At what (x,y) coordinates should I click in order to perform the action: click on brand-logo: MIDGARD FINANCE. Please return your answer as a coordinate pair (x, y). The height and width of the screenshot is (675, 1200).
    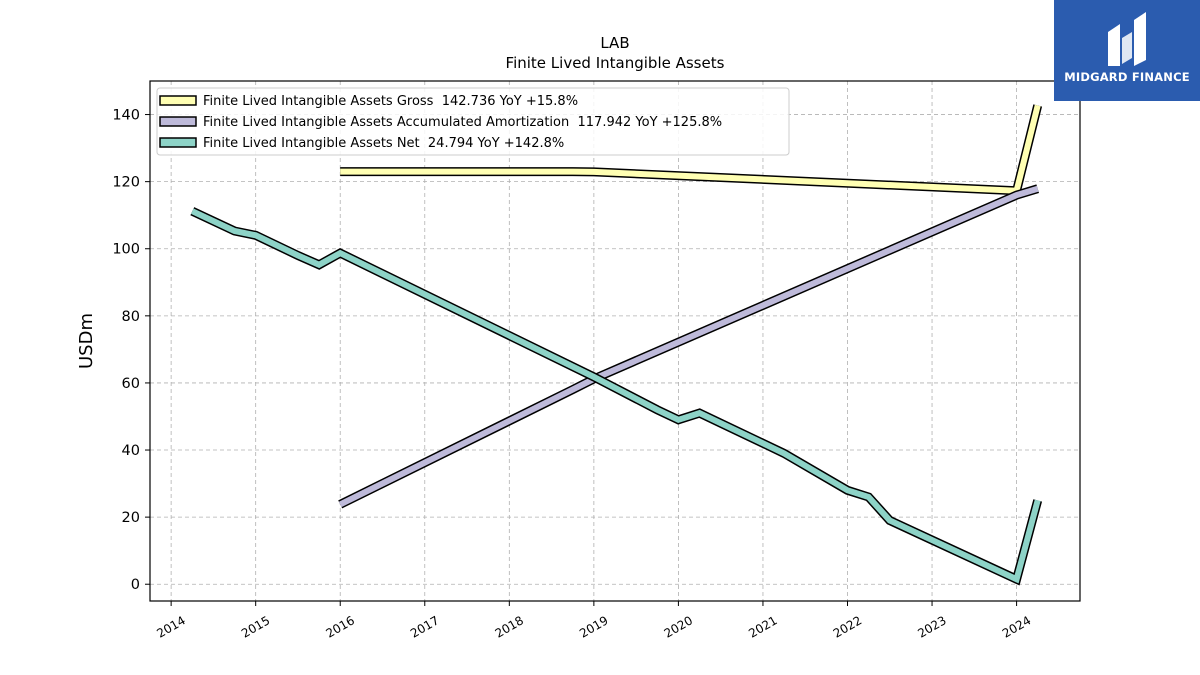
    Looking at the image, I should click on (1127, 50).